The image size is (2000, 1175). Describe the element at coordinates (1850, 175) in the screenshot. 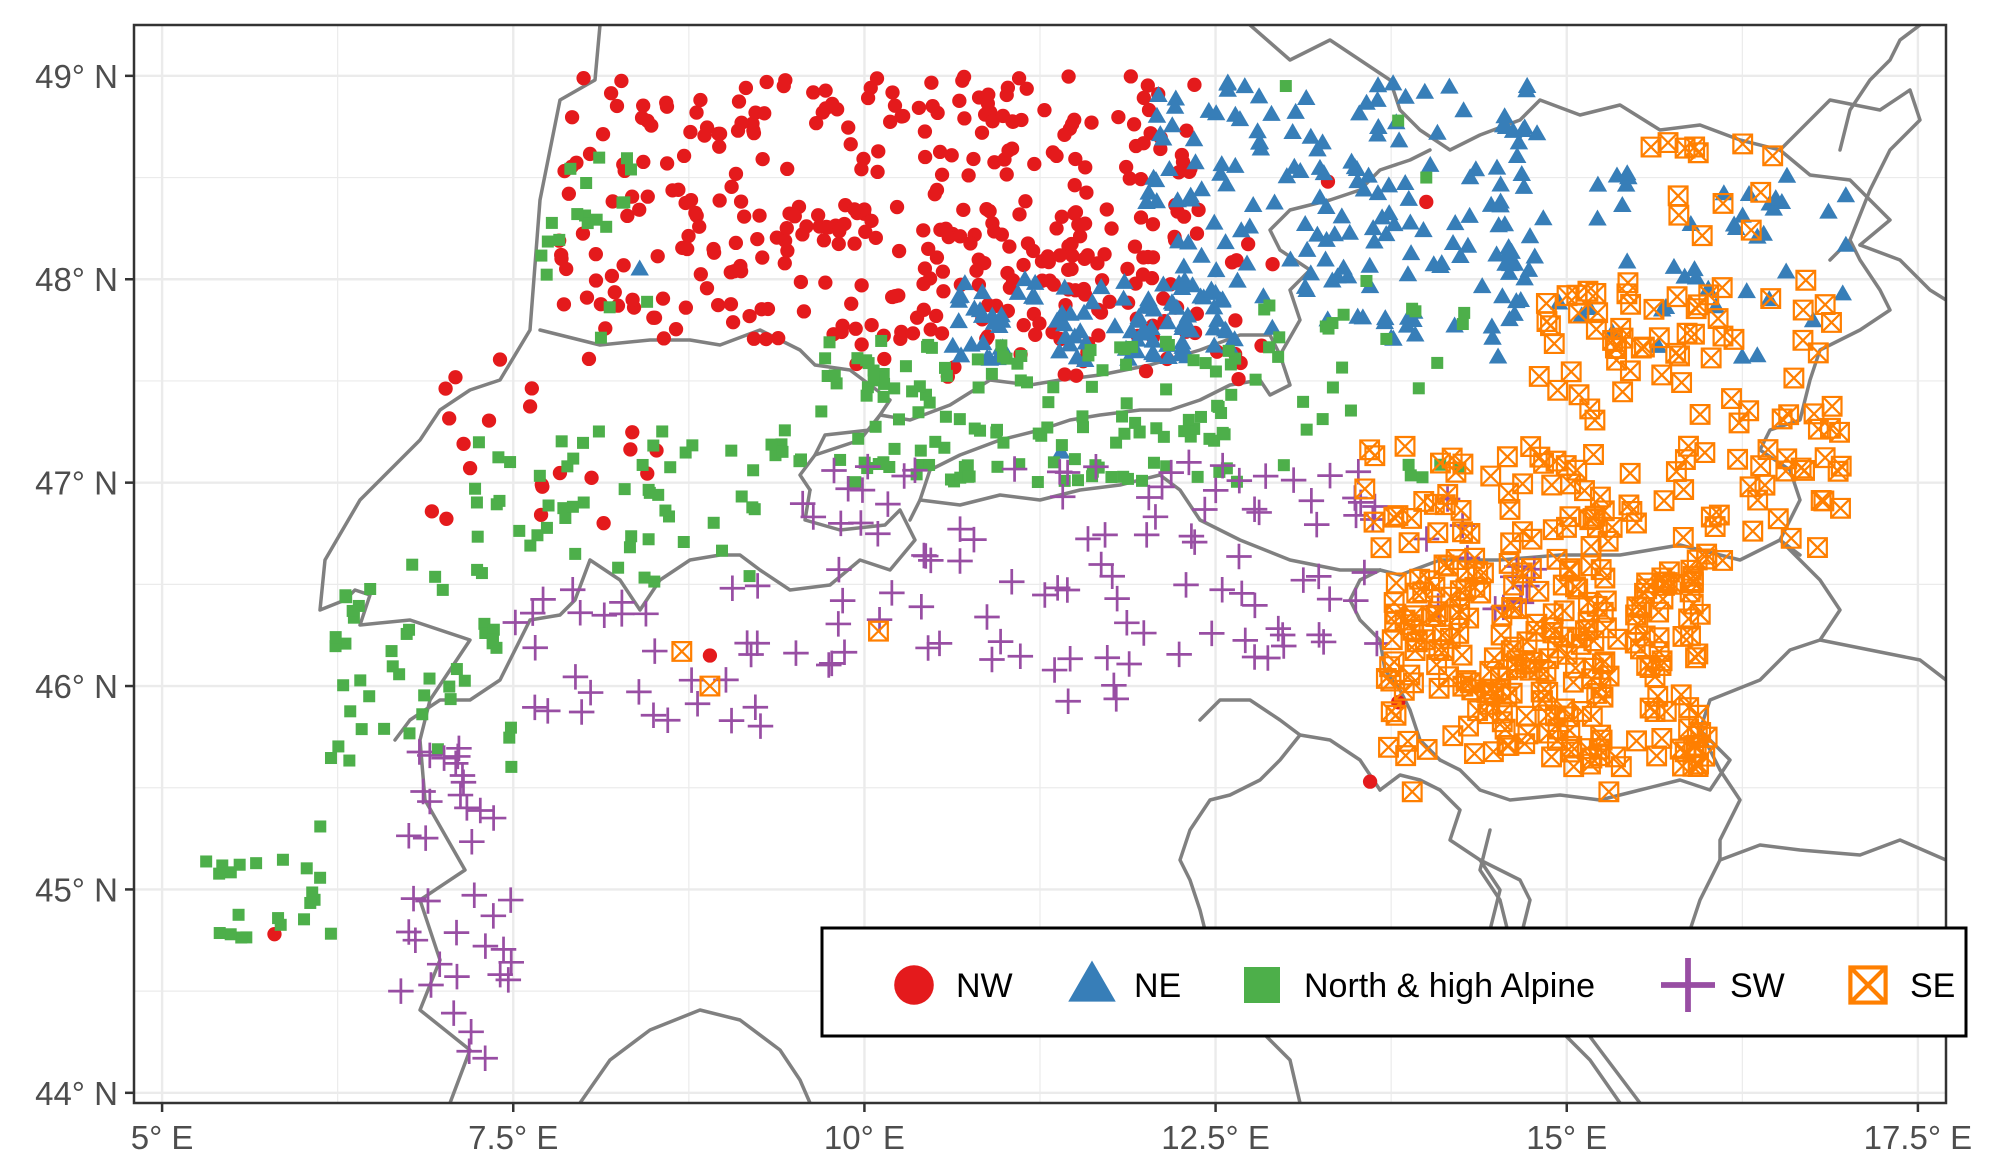

I see `border-czech-slovakia` at that location.